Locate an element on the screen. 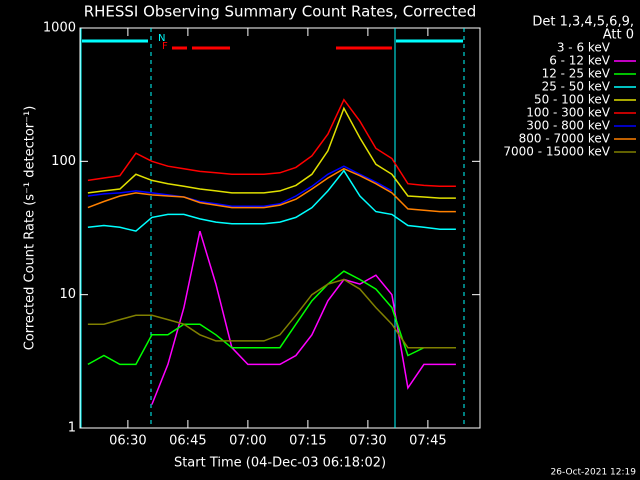  y-tick-label: 100 is located at coordinates (63, 161).